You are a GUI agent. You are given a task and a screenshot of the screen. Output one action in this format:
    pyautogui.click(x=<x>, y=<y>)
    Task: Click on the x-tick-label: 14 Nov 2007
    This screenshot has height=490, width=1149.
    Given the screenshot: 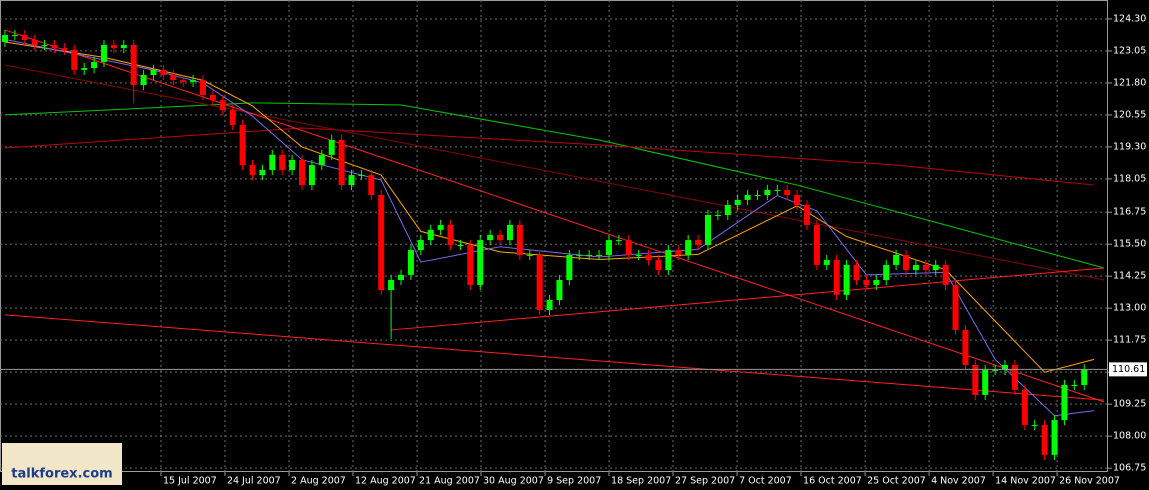 What is the action you would take?
    pyautogui.click(x=1025, y=481)
    